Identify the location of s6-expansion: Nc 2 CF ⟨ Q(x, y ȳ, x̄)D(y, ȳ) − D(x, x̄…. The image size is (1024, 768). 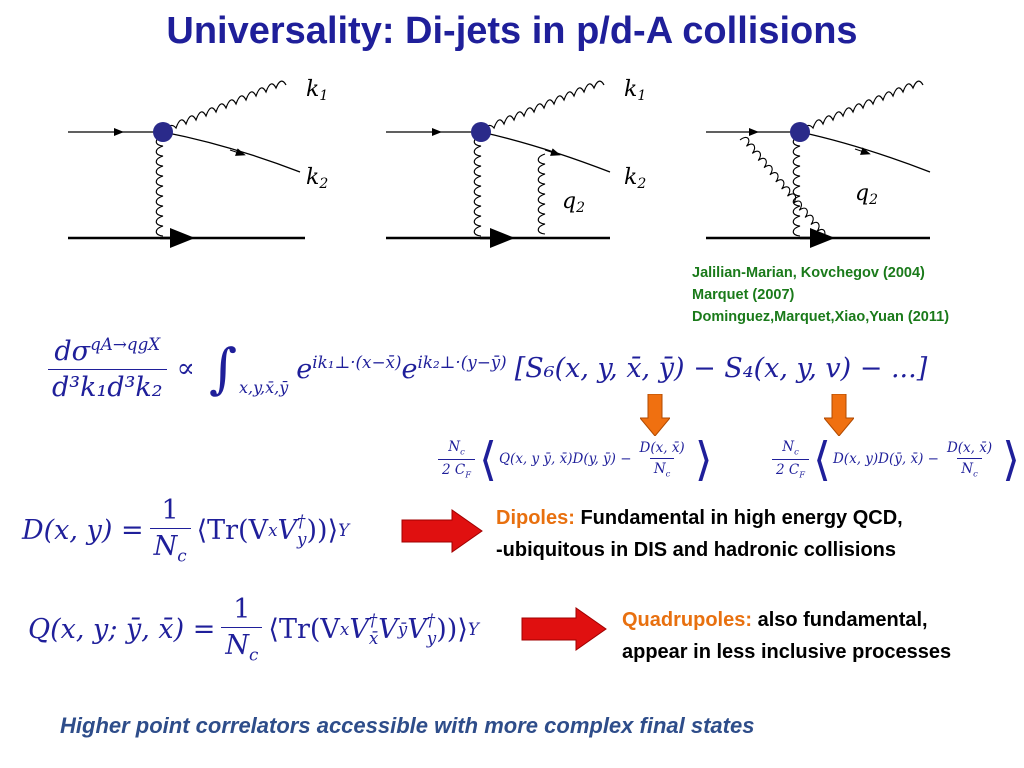
(575, 459).